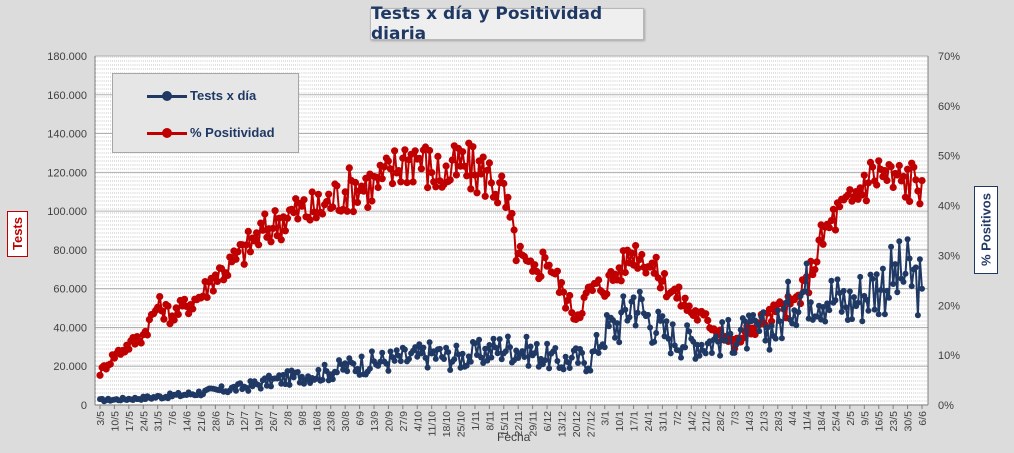 Image resolution: width=1014 pixels, height=453 pixels. Describe the element at coordinates (519, 424) in the screenshot. I see `x-tick-label: 22/11` at that location.